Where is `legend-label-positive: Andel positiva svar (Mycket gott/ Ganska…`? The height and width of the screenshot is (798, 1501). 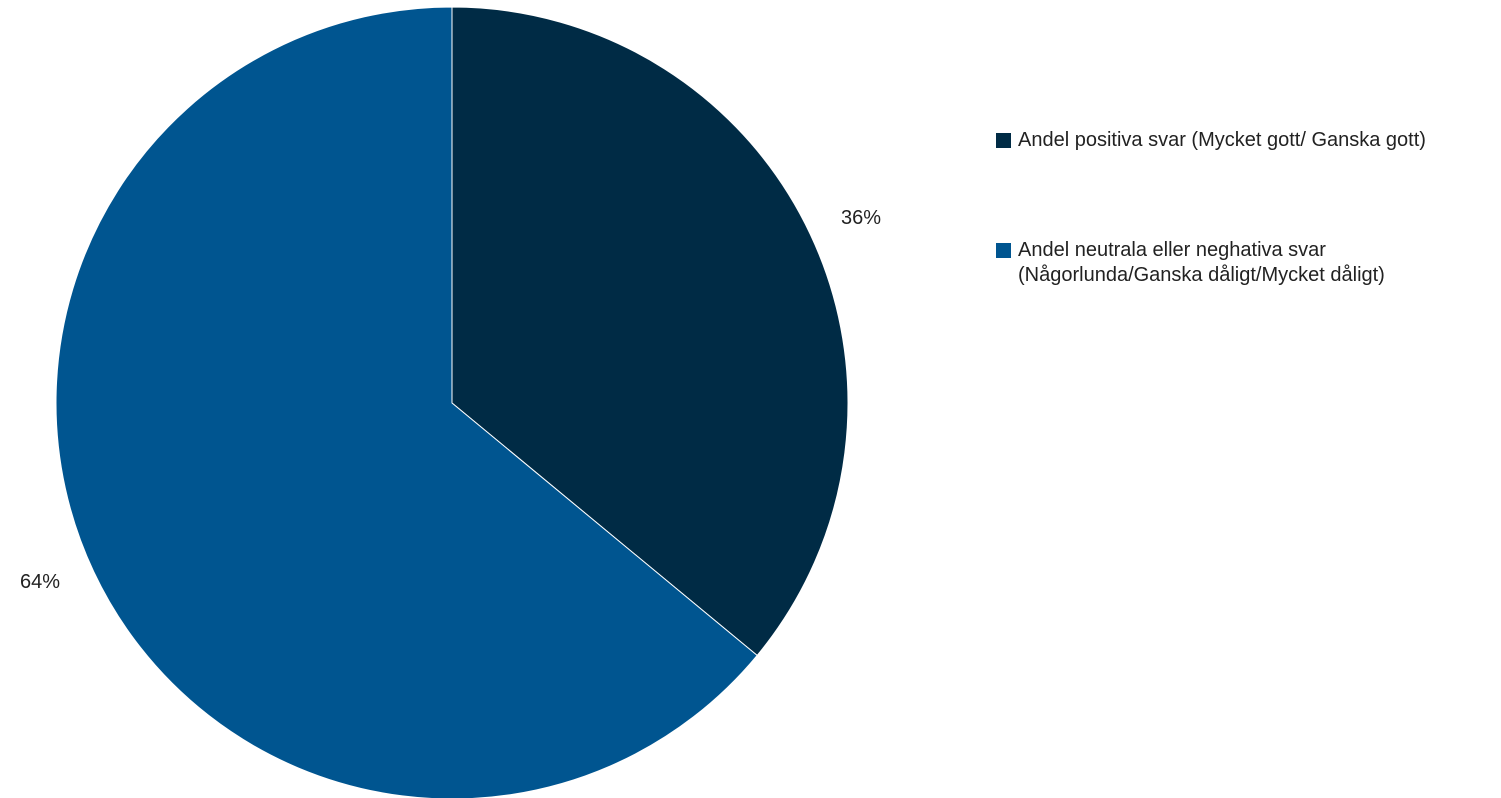 legend-label-positive: Andel positiva svar (Mycket gott/ Ganska… is located at coordinates (1222, 140).